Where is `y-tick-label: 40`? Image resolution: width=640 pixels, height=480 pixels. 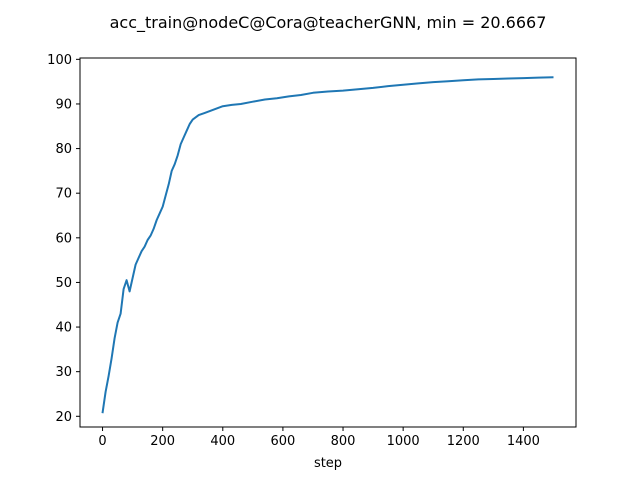
y-tick-label: 40 is located at coordinates (63, 328).